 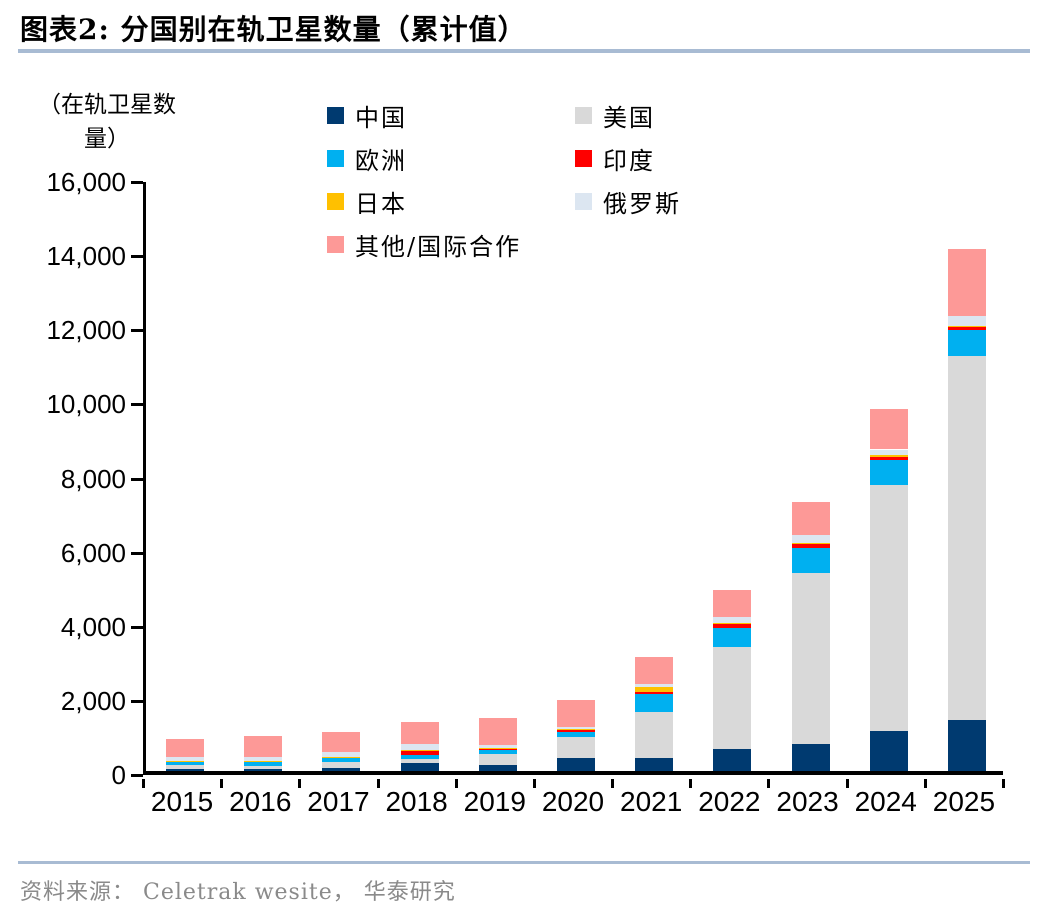 I want to click on bar-segment-2025-series4, so click(x=966, y=326).